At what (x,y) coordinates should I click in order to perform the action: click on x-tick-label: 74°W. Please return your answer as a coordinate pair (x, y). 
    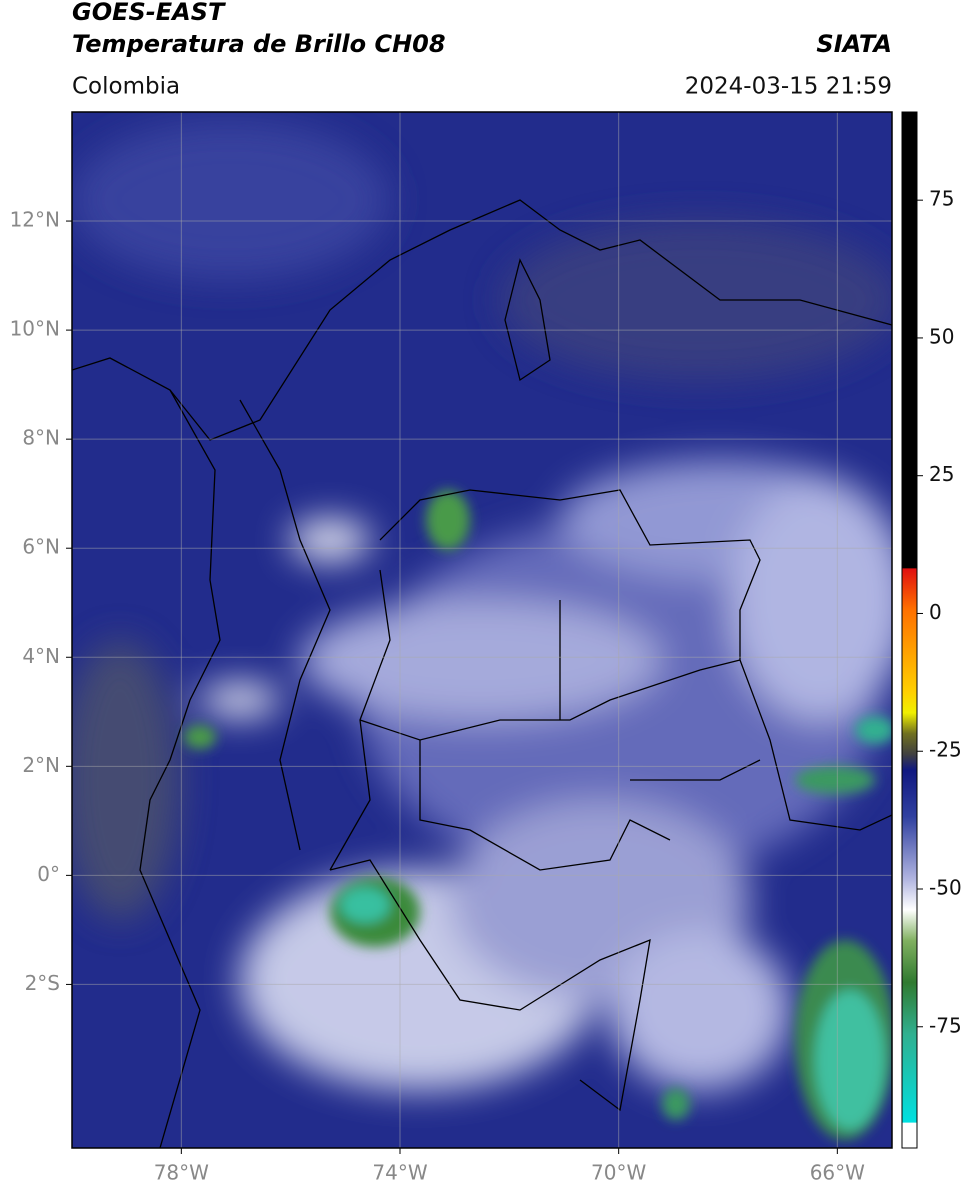
    Looking at the image, I should click on (399, 1173).